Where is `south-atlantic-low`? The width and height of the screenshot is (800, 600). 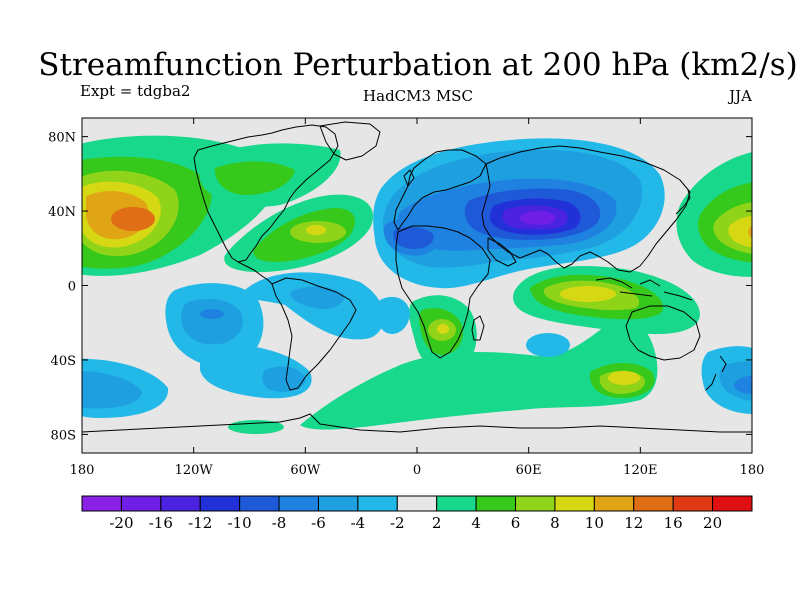 south-atlantic-low is located at coordinates (392, 315).